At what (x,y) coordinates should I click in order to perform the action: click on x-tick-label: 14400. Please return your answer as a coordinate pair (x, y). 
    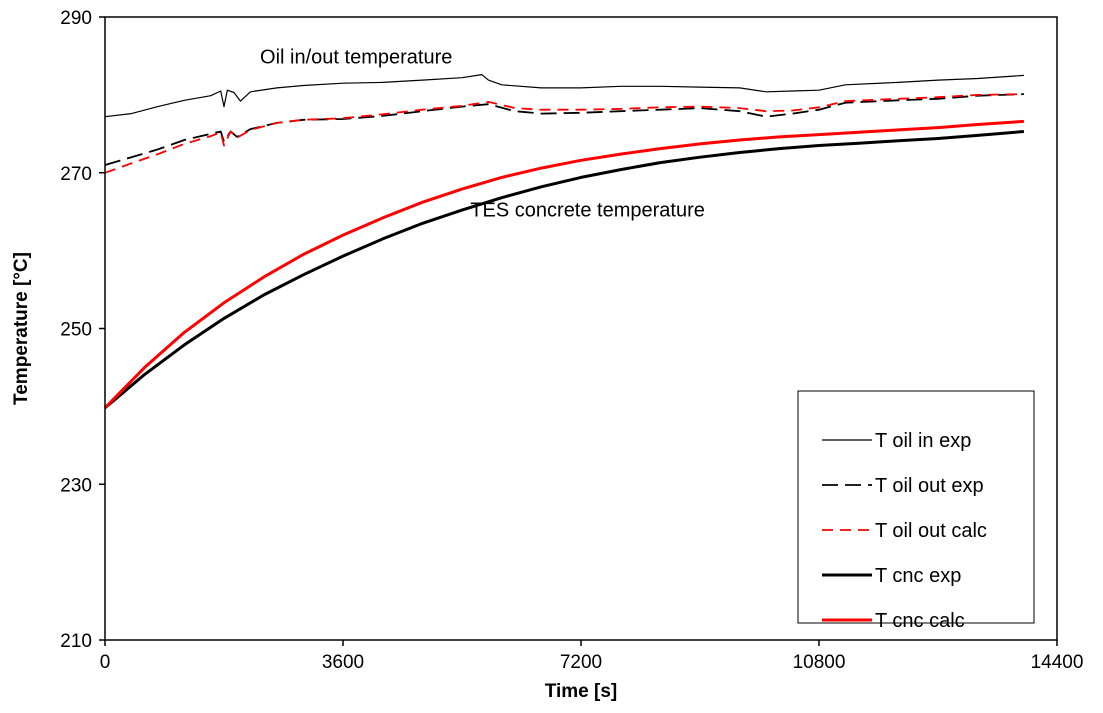
    Looking at the image, I should click on (1057, 662).